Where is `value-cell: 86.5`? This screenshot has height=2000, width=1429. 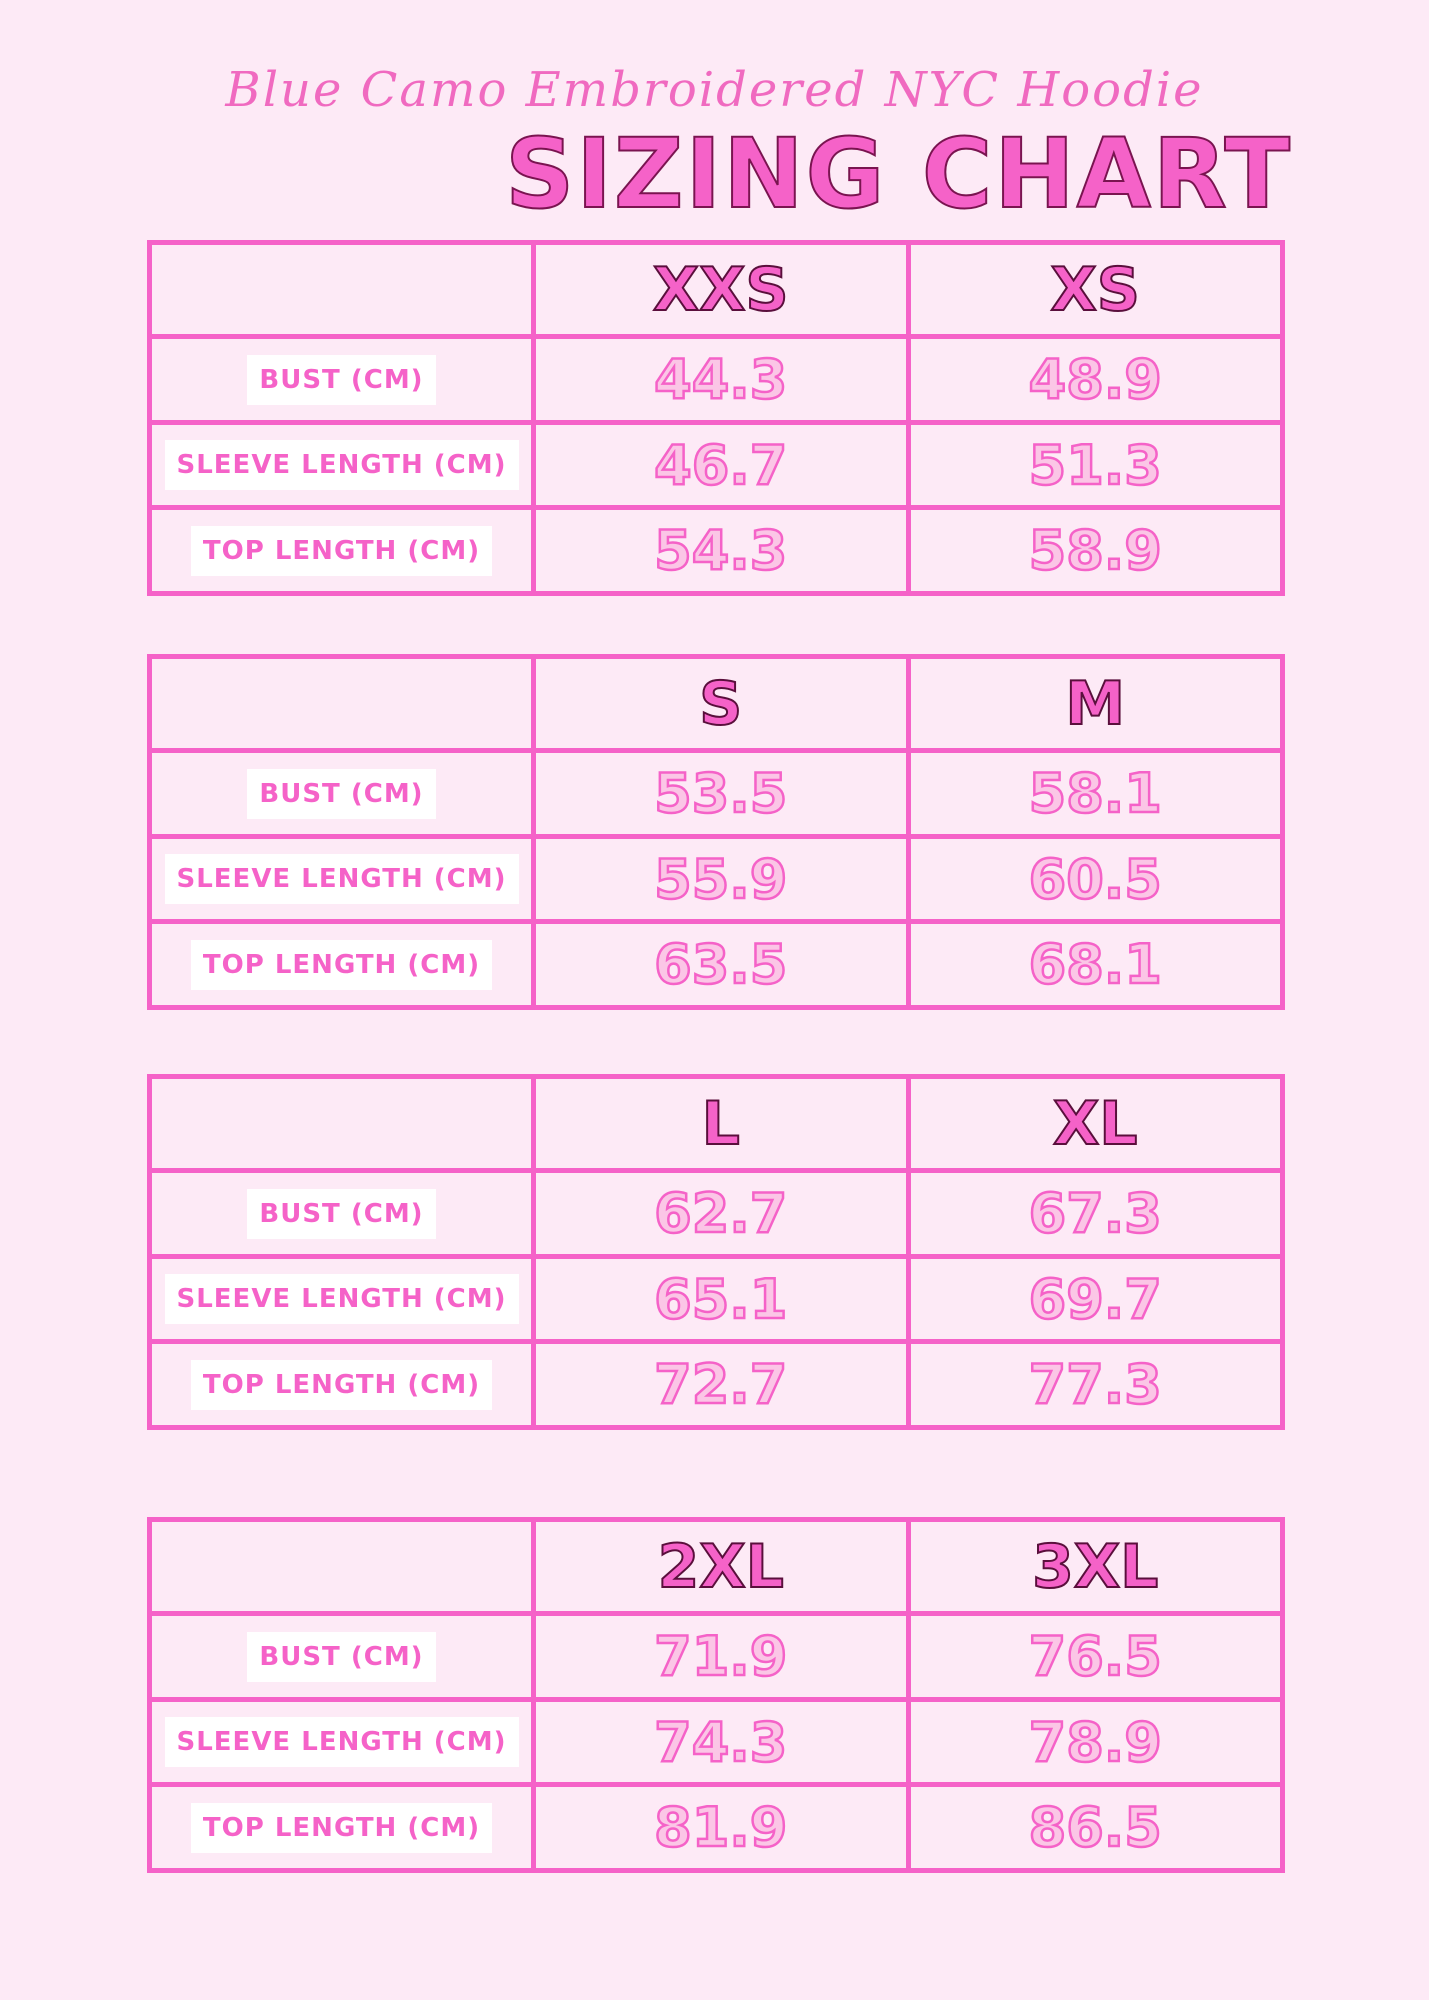 value-cell: 86.5 is located at coordinates (1095, 1827).